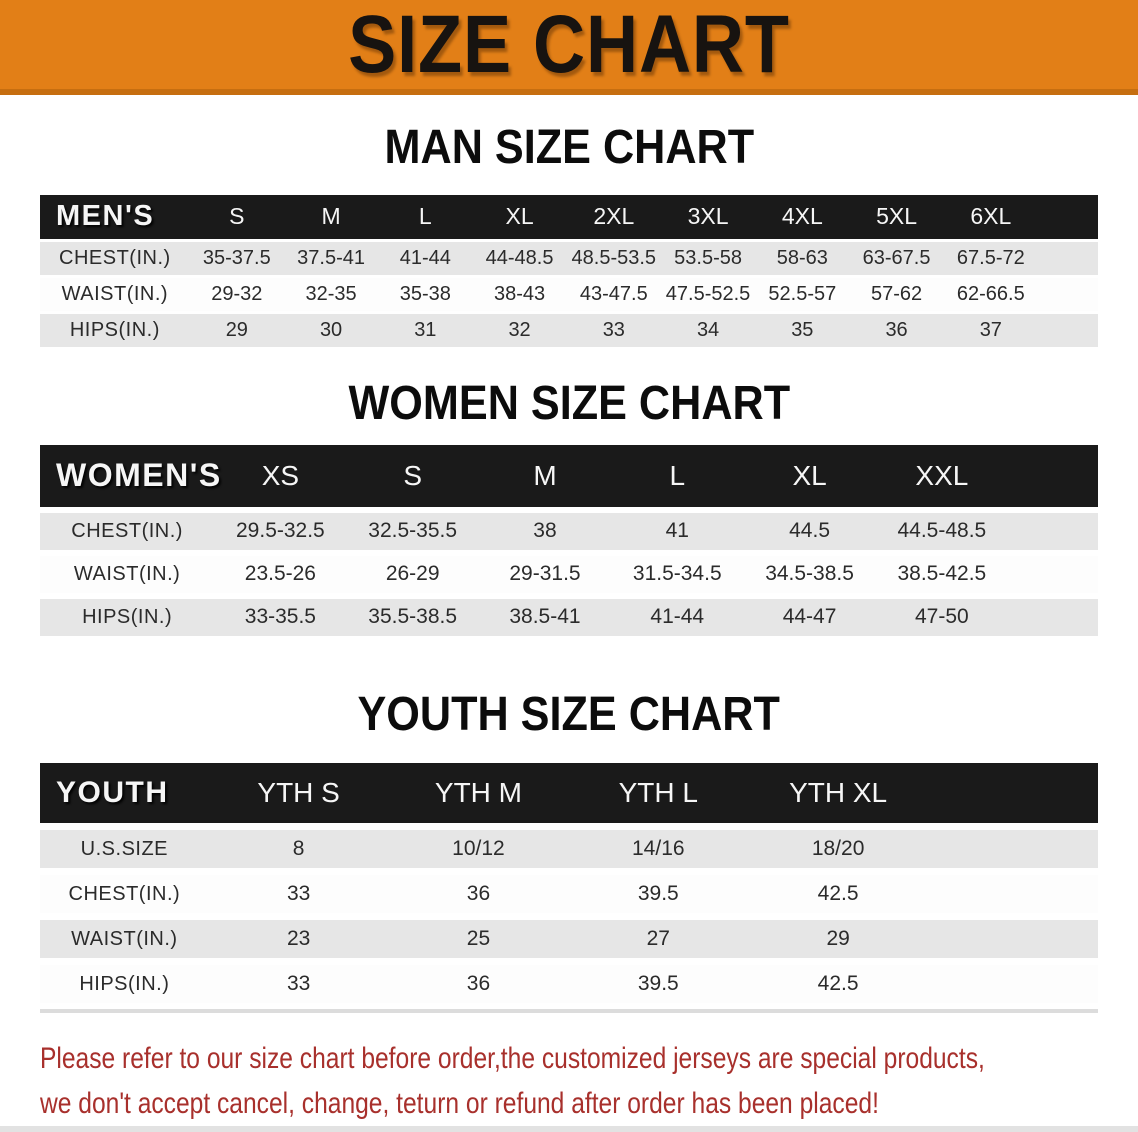  Describe the element at coordinates (115, 293) in the screenshot. I see `men-row-label: WAIST(IN.)` at that location.